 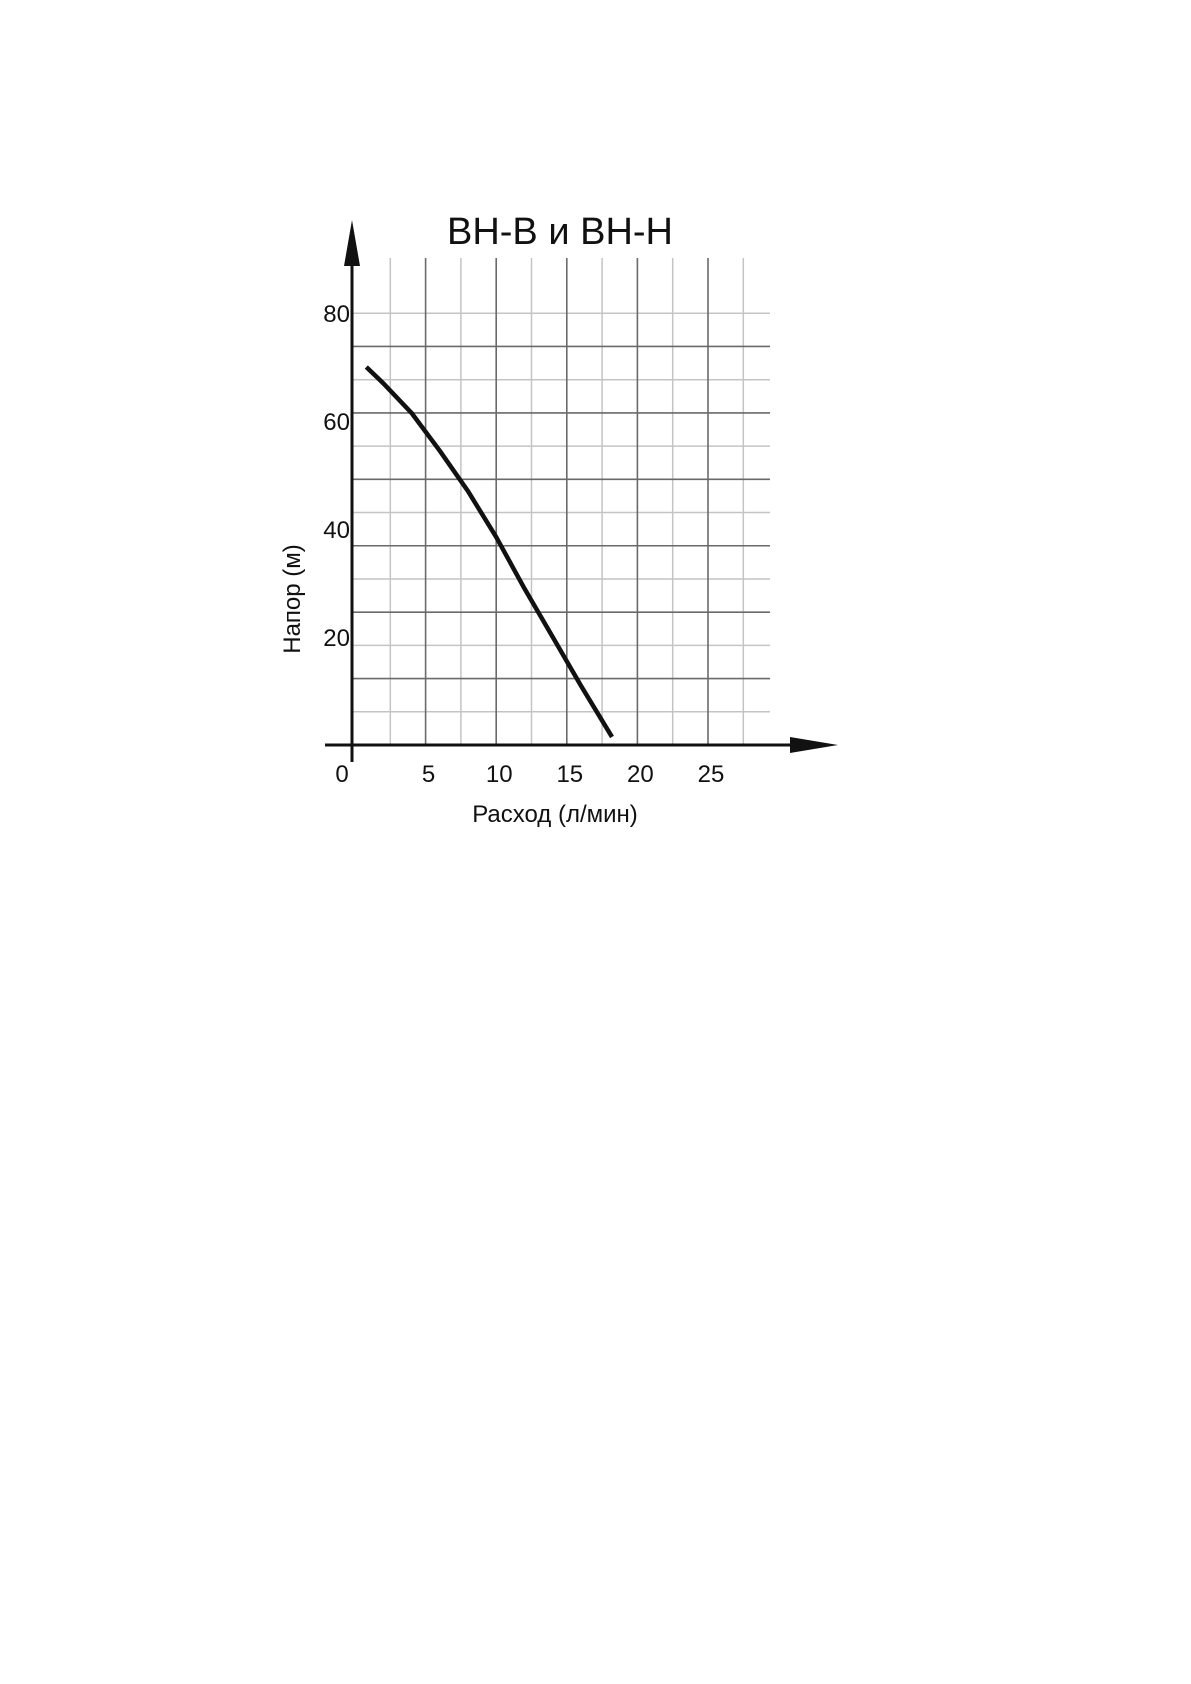 I want to click on grid-major, so click(x=561, y=501).